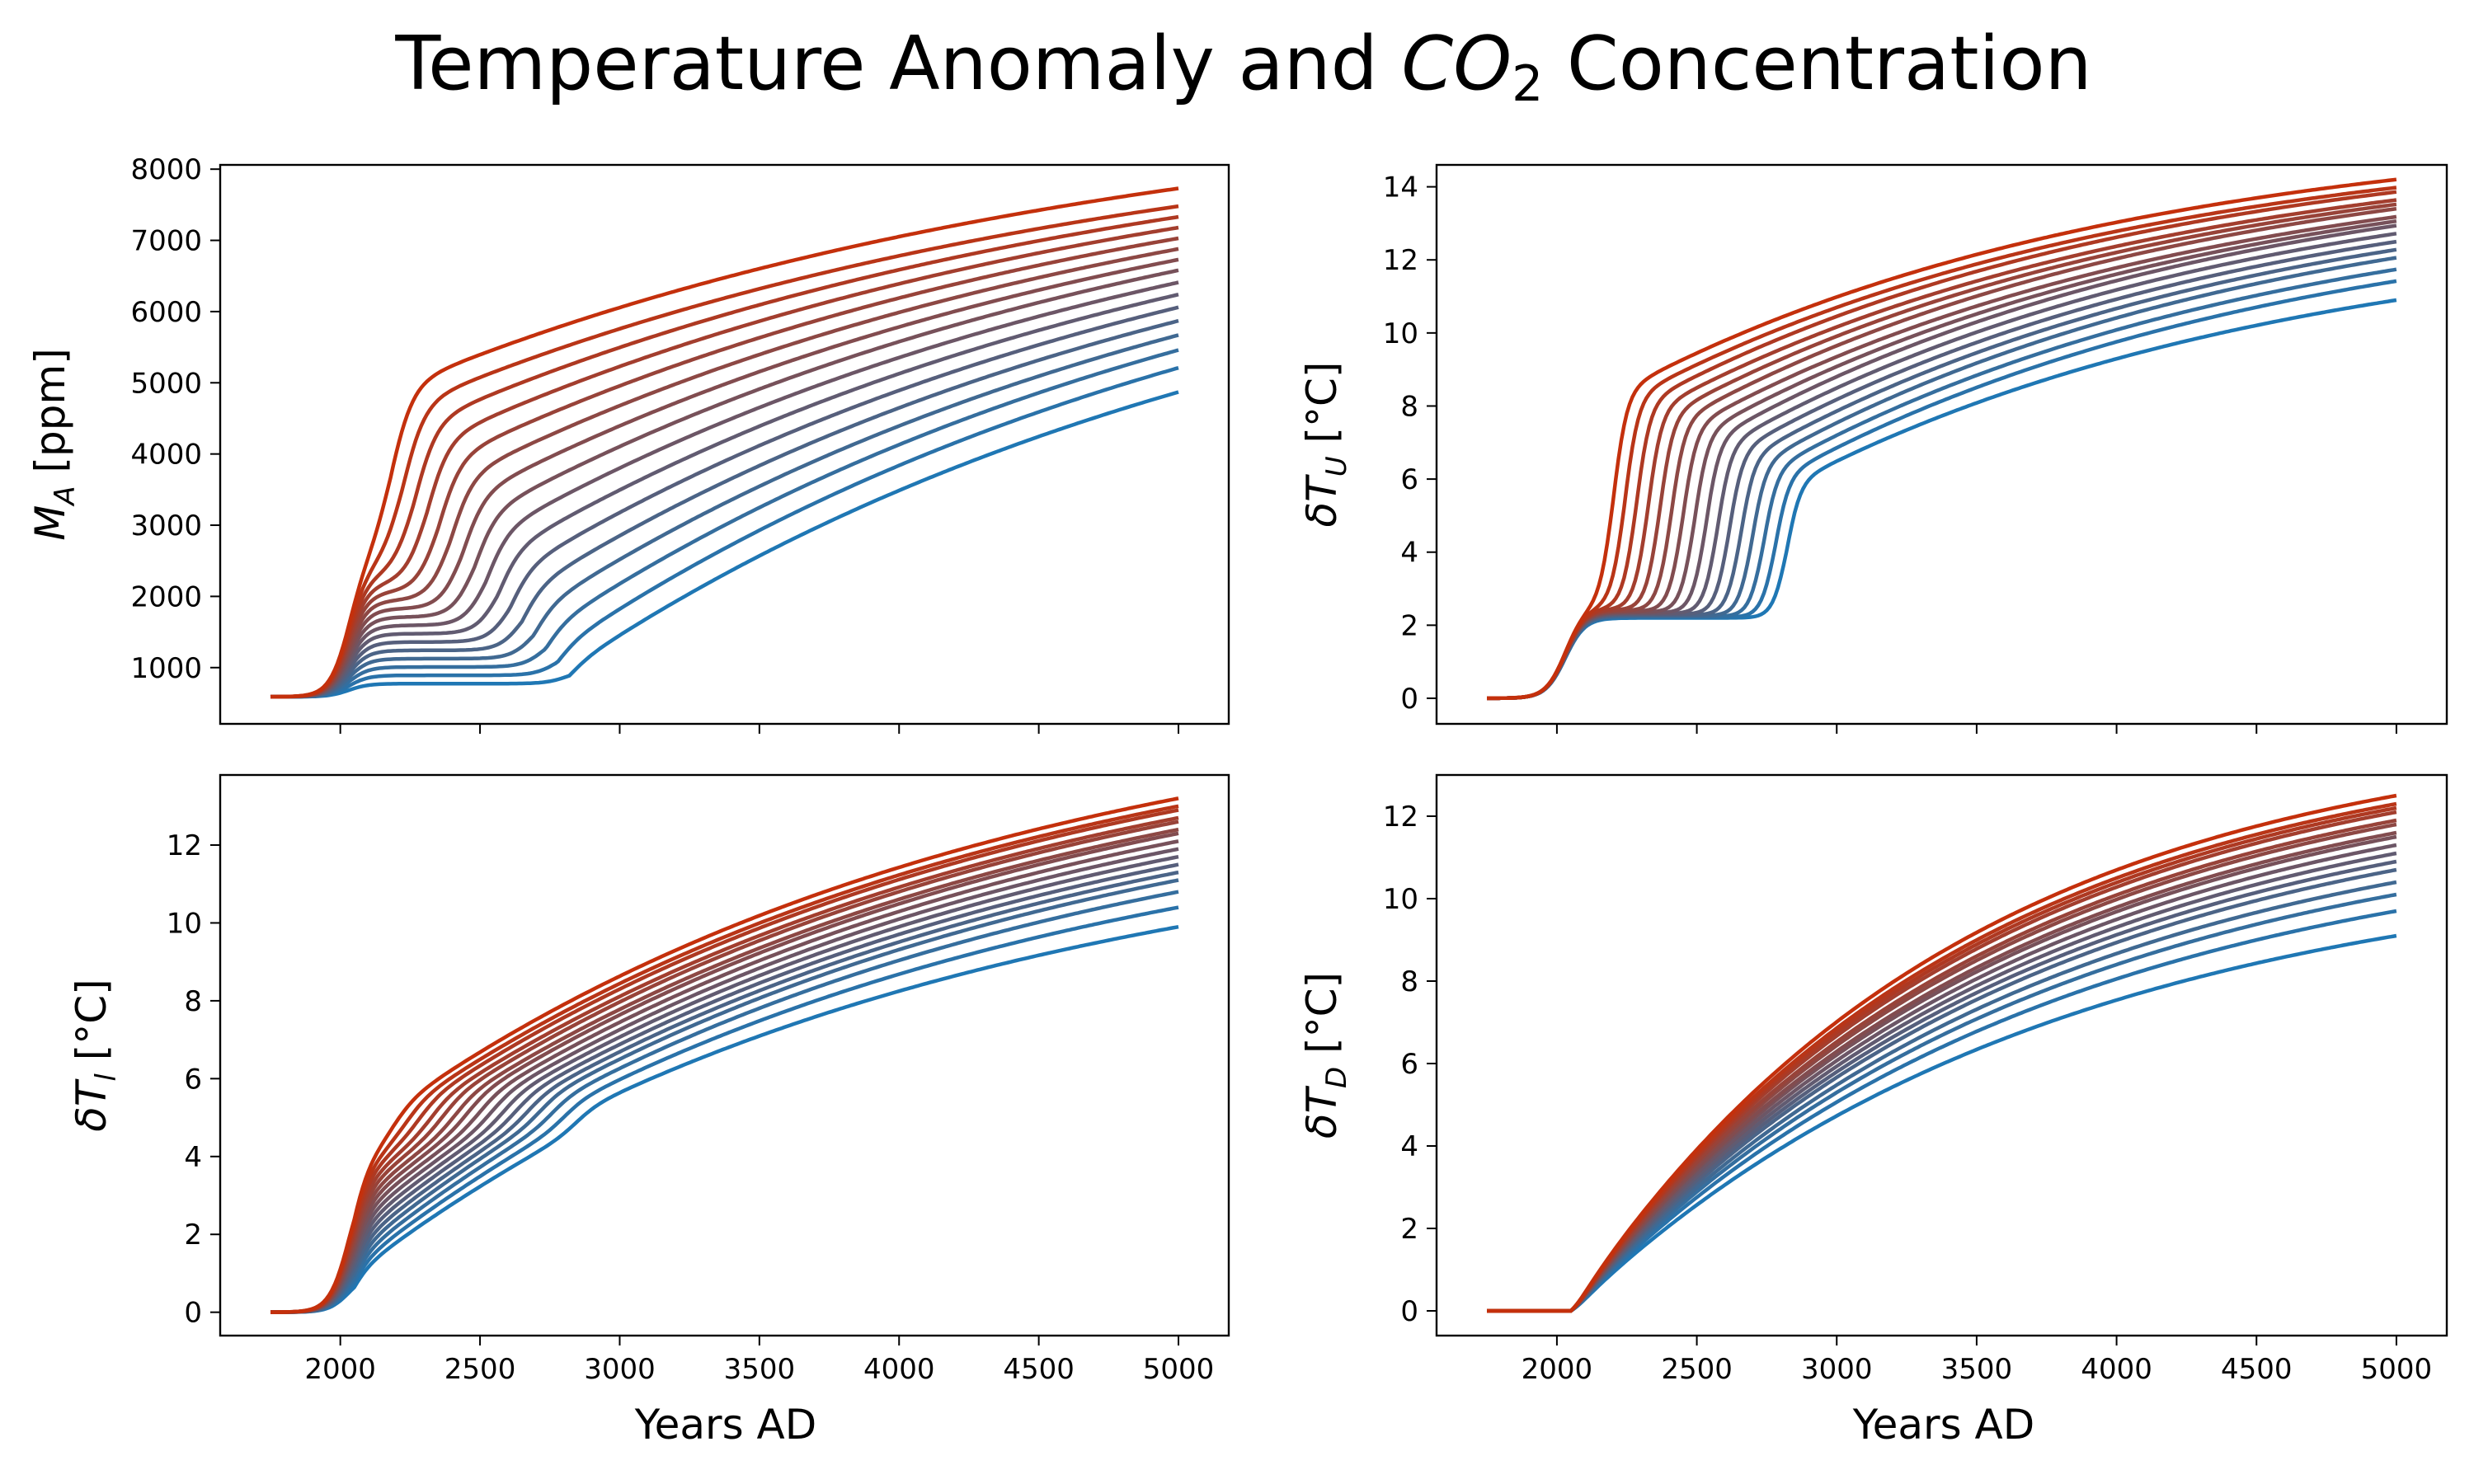 The height and width of the screenshot is (1484, 2474). Describe the element at coordinates (65, 496) in the screenshot. I see `y-label-subscript: A` at that location.